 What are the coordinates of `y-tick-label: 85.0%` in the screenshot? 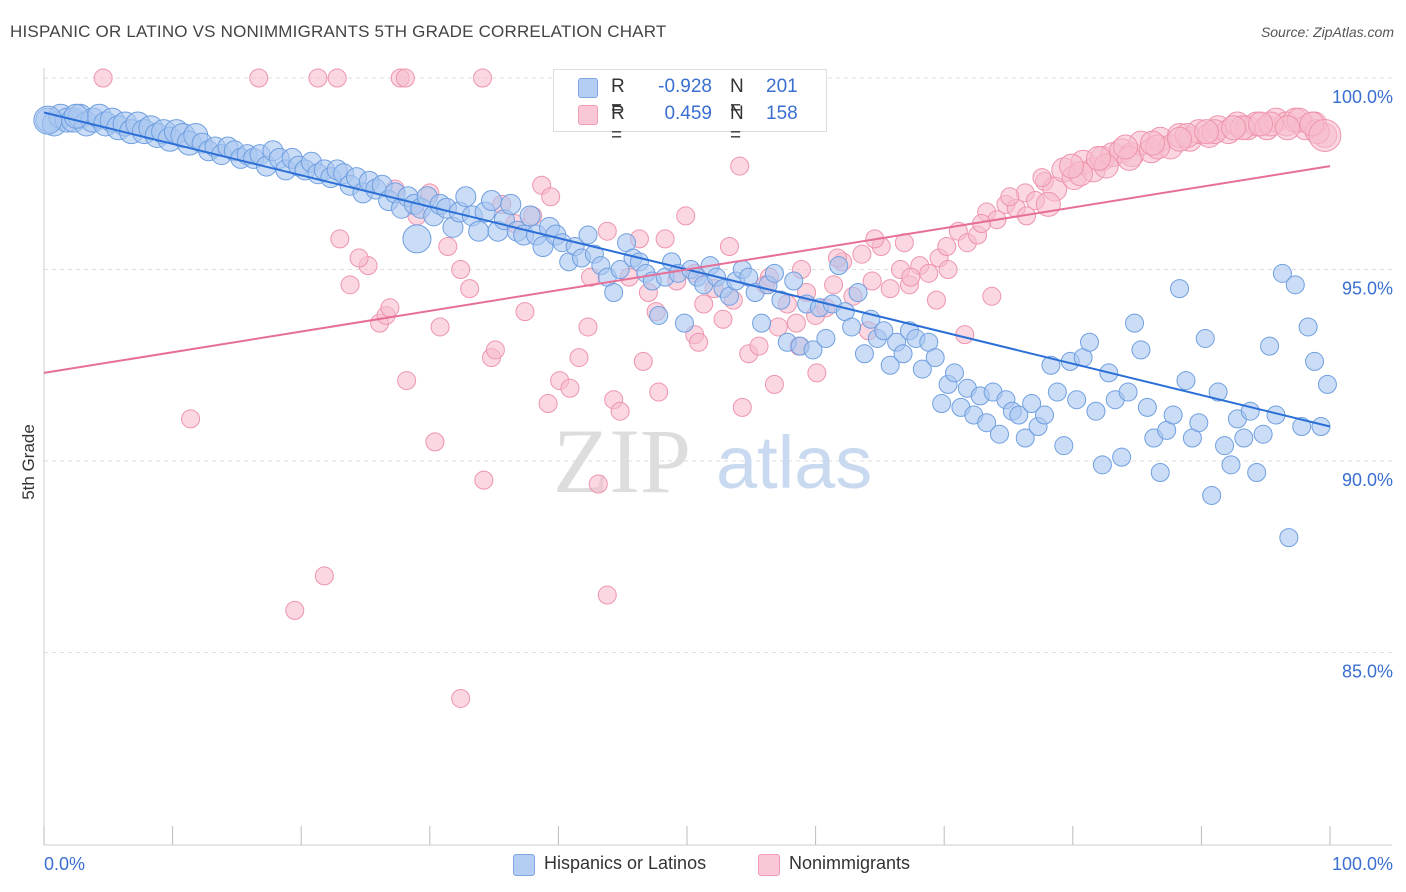 It's located at (1367, 672).